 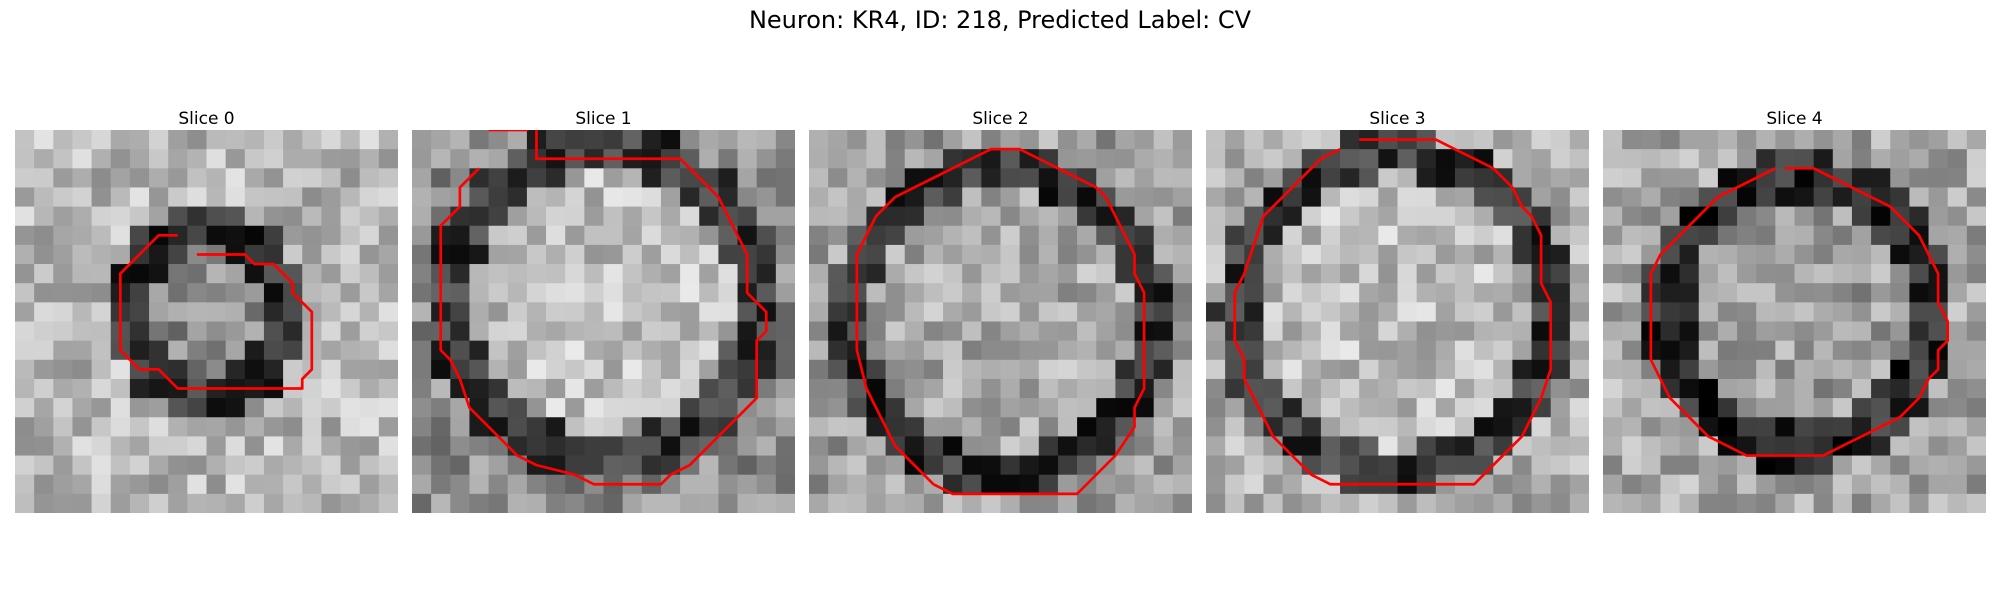 I want to click on slice-panel-0: Slice 0, so click(x=206, y=310).